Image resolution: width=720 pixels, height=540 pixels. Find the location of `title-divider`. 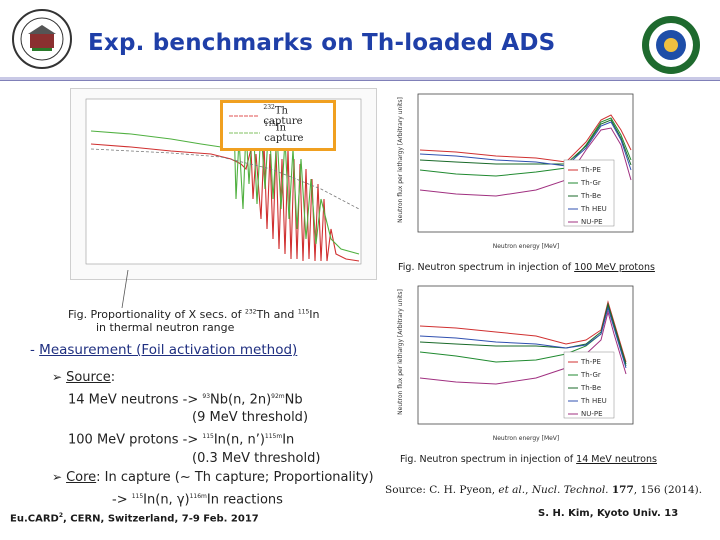

title-divider is located at coordinates (360, 78).